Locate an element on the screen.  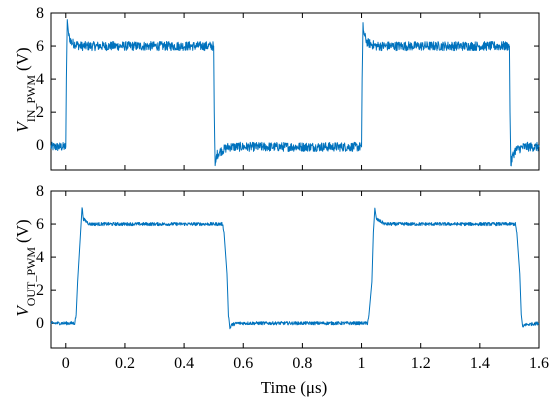
output-pwm-y-label-symbol: V is located at coordinates (22, 310).